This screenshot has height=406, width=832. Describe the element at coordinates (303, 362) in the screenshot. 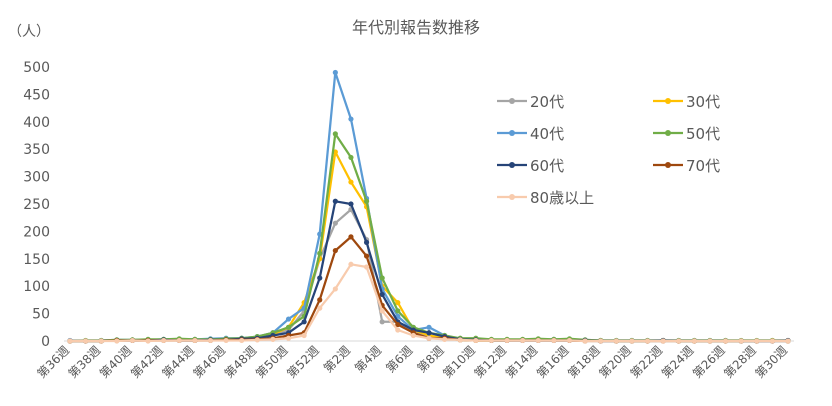

I see `x-tick-label: 第52週` at that location.